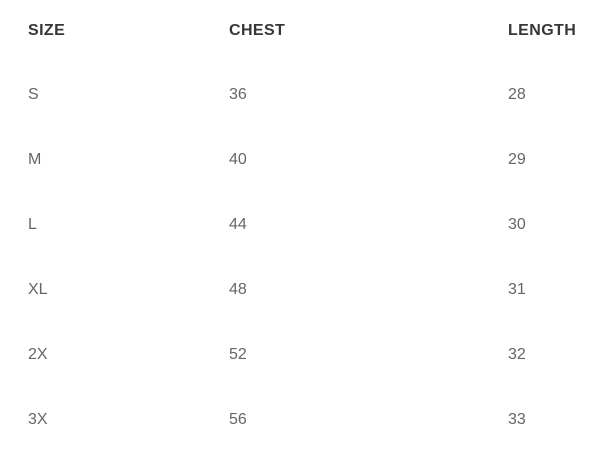 This screenshot has height=454, width=600. What do you see at coordinates (257, 30) in the screenshot?
I see `column-header-chest: CHEST` at bounding box center [257, 30].